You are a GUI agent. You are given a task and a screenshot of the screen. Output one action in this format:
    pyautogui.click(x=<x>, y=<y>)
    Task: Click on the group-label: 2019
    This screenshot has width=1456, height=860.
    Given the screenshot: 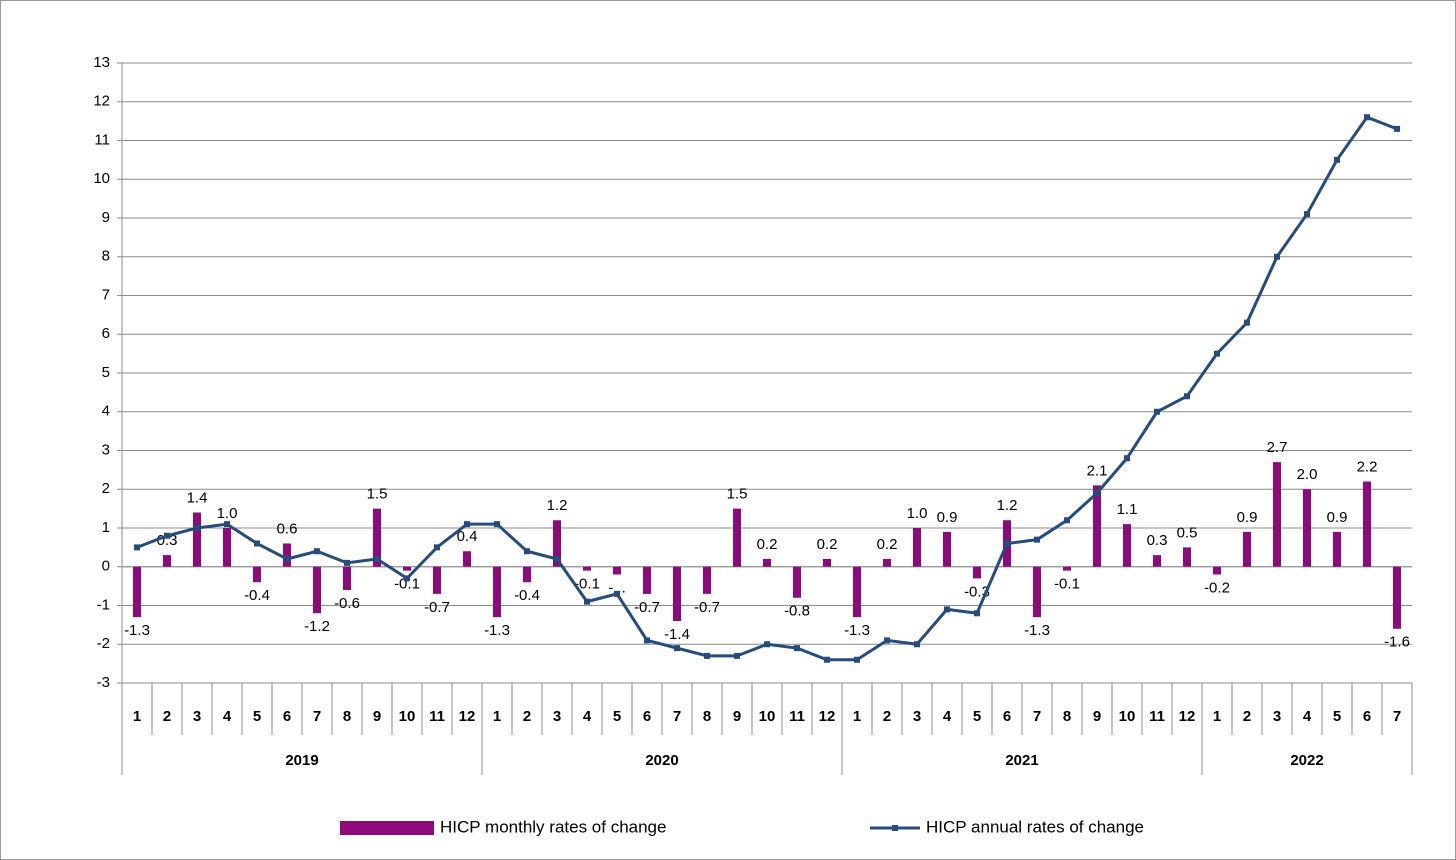 What is the action you would take?
    pyautogui.click(x=301, y=760)
    